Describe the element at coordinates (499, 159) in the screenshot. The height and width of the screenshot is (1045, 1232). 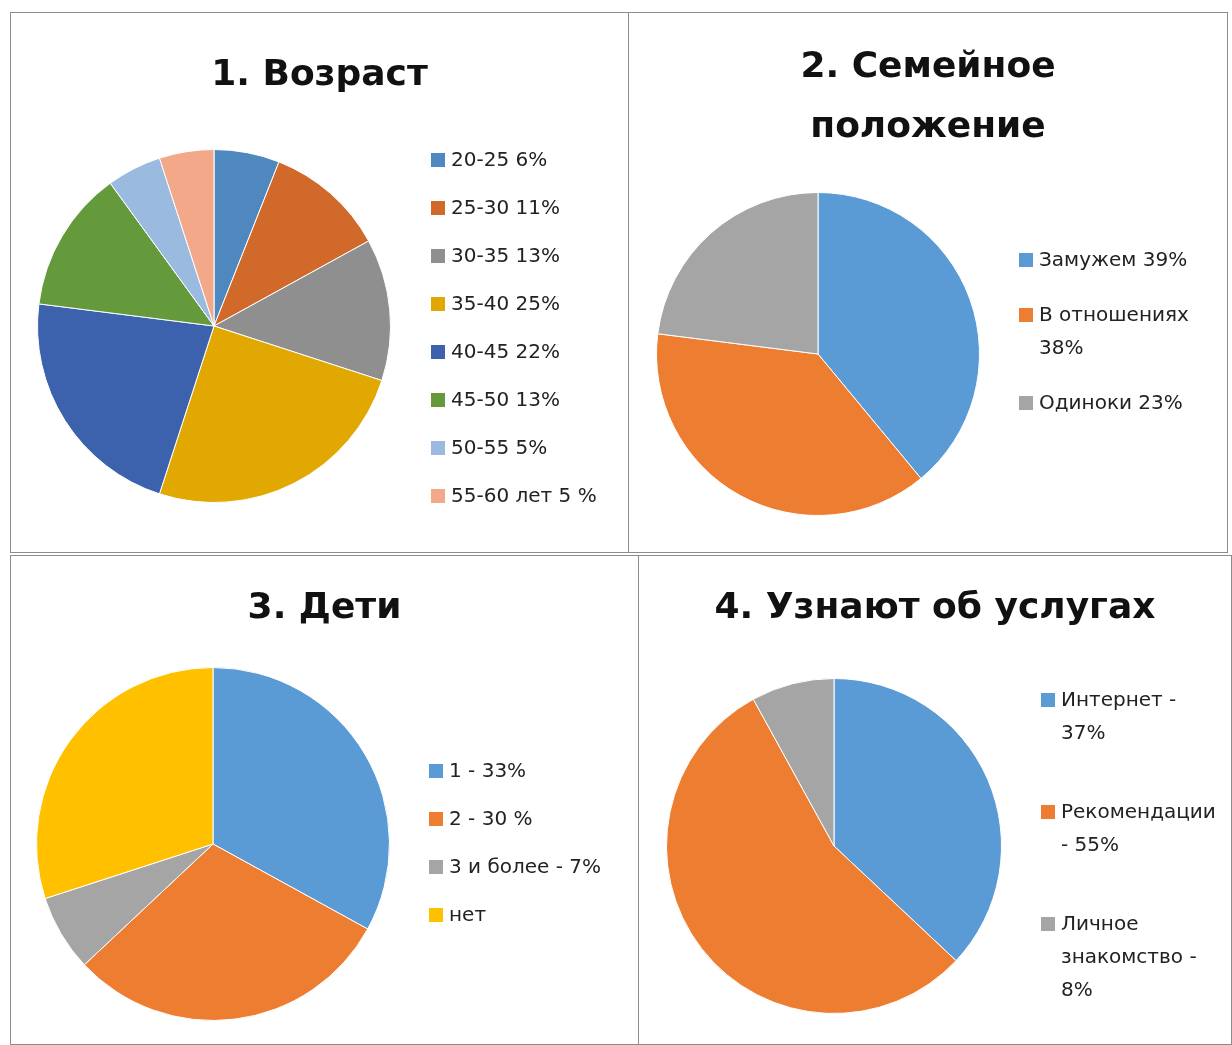
I see `legend-label: 20-25 6%` at that location.